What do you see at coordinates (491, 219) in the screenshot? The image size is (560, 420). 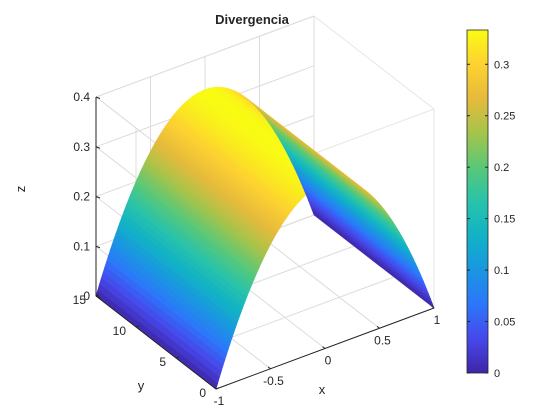 I see `colorbar-ticks: 0 0.05 0.1 0.15 0.2 0.25 0.3` at bounding box center [491, 219].